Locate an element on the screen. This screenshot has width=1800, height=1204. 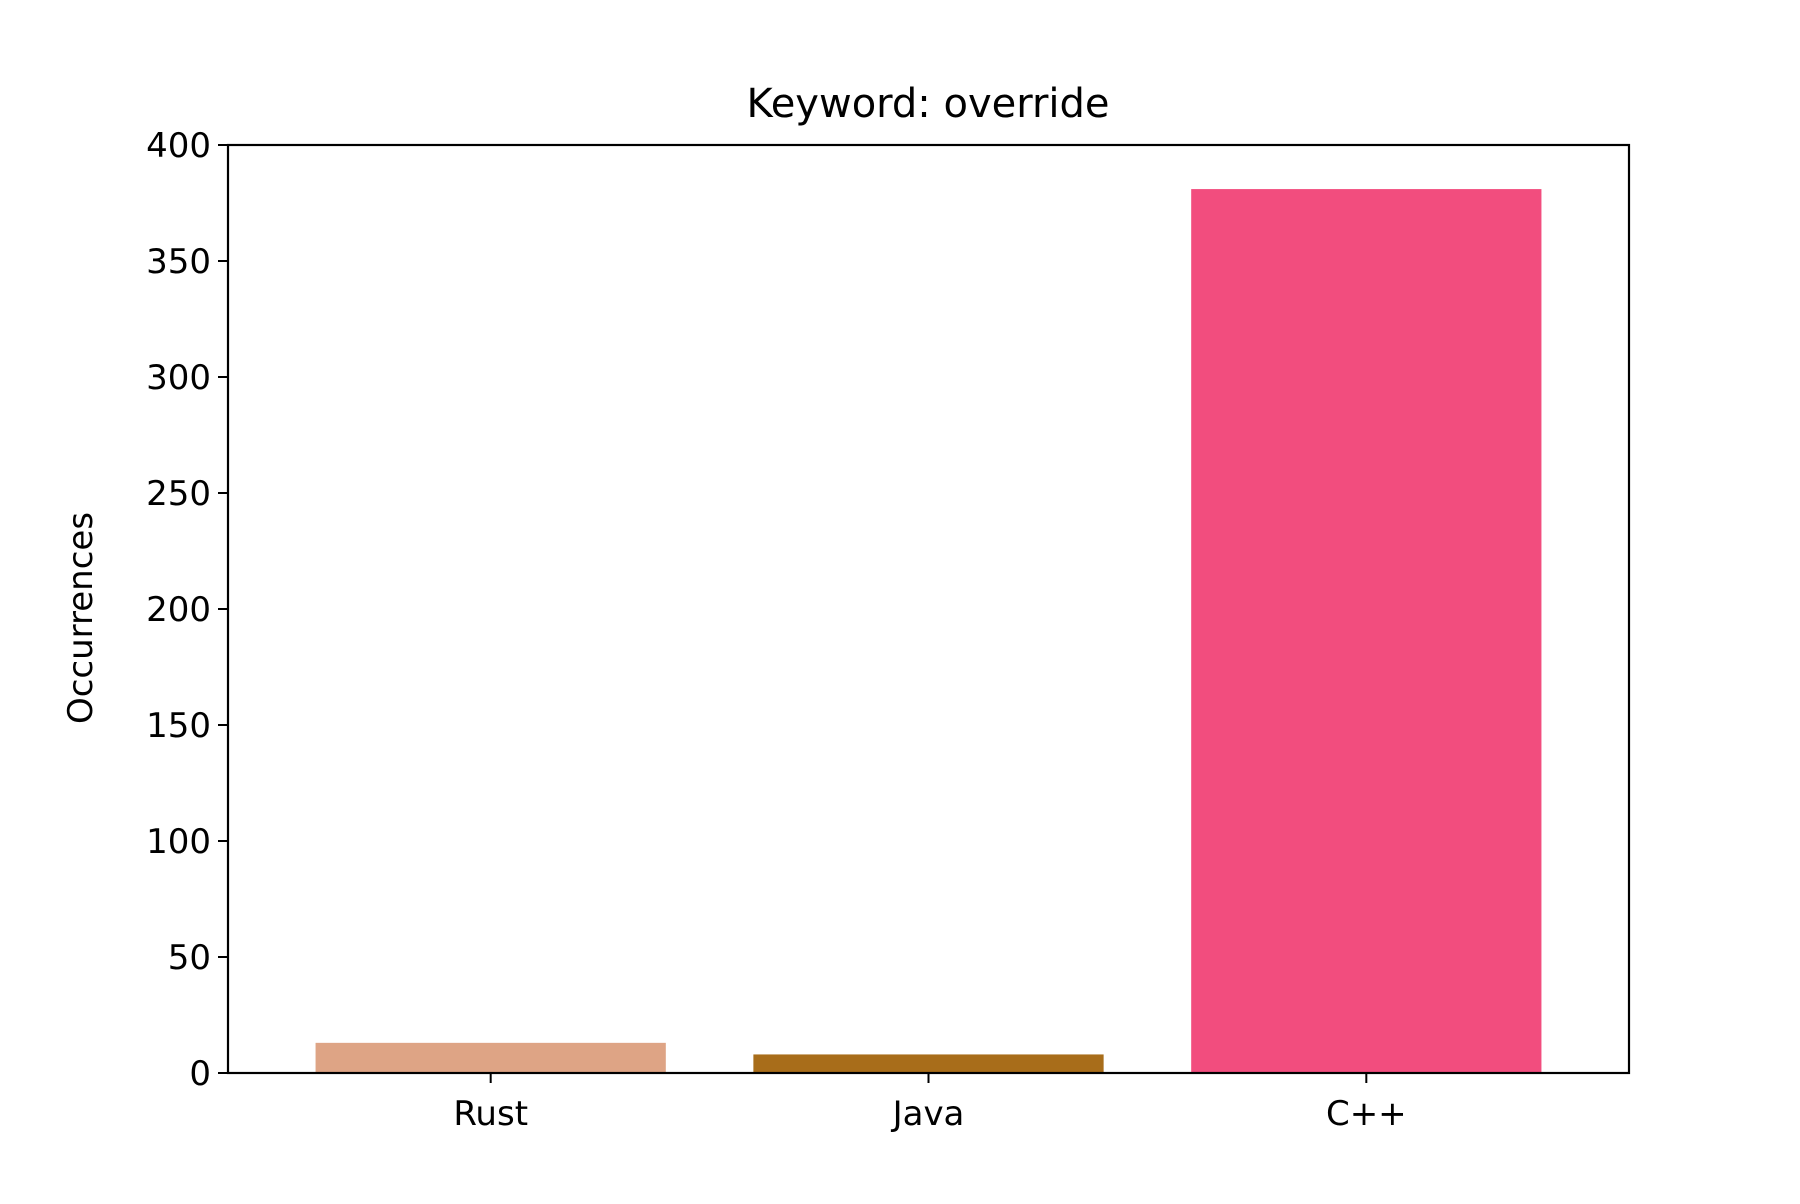
x-tick-label: Java is located at coordinates (928, 1114).